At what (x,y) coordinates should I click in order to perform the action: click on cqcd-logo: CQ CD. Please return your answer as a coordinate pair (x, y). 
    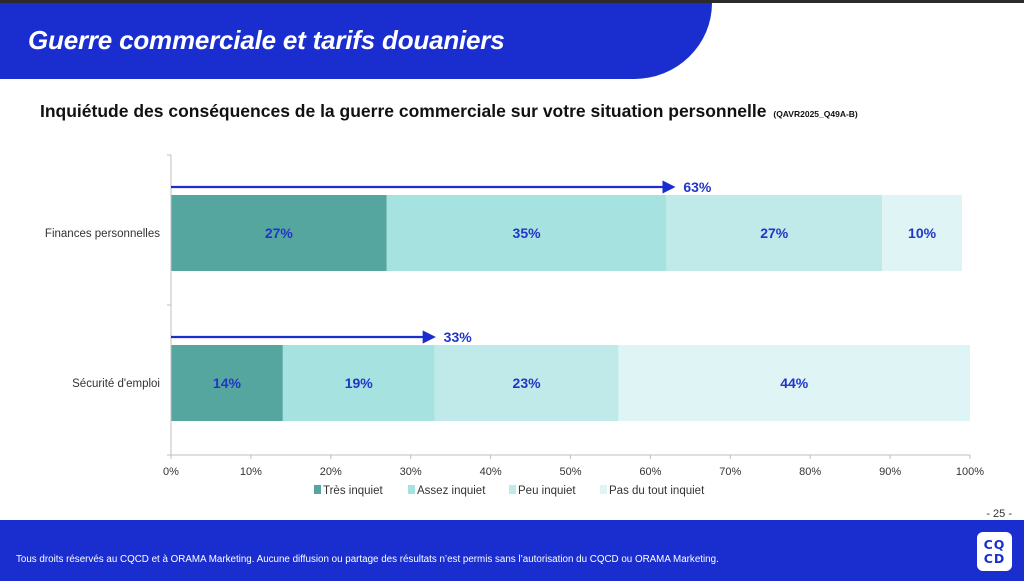
    Looking at the image, I should click on (994, 551).